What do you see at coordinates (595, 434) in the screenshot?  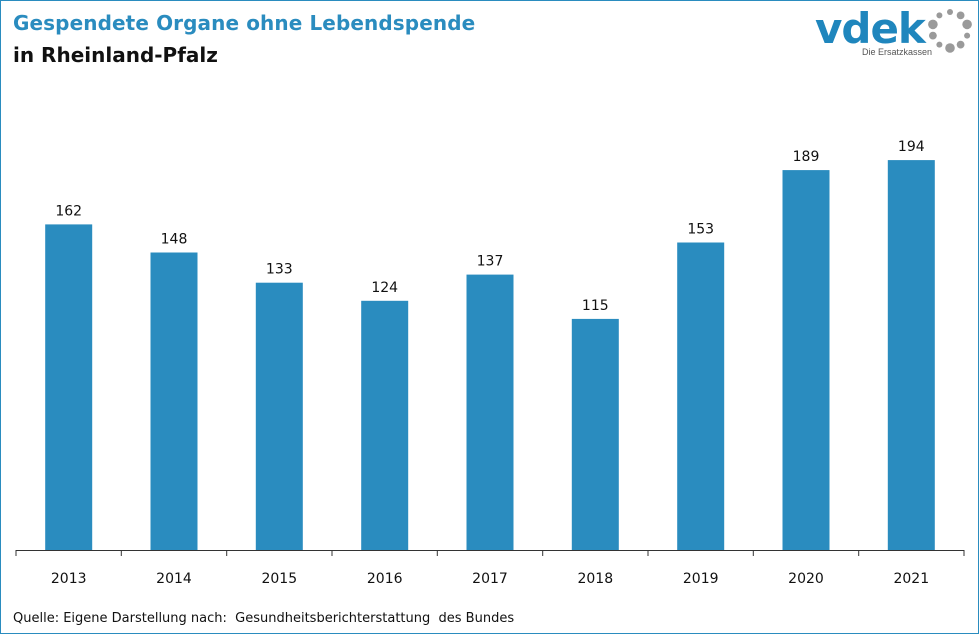 I see `bar-2018` at bounding box center [595, 434].